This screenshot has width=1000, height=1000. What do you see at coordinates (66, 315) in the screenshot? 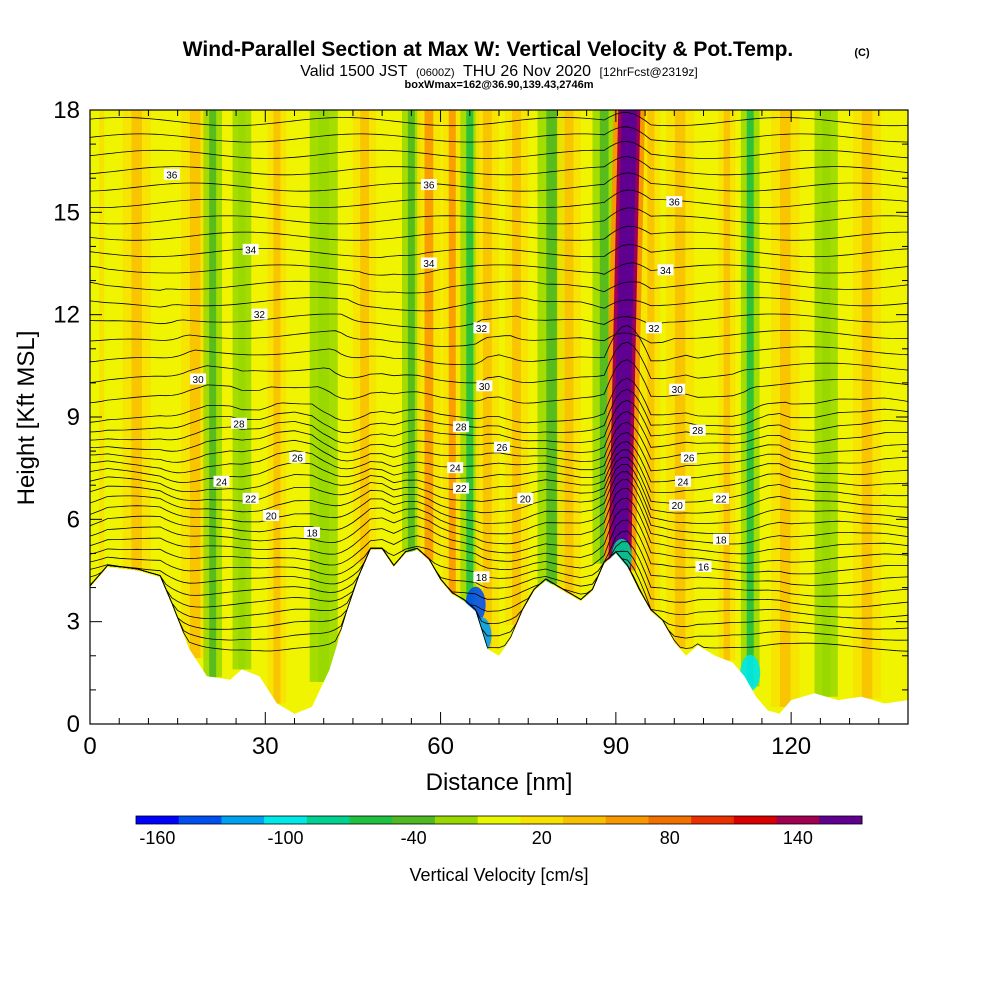
I see `y-tick-label: 12` at bounding box center [66, 315].